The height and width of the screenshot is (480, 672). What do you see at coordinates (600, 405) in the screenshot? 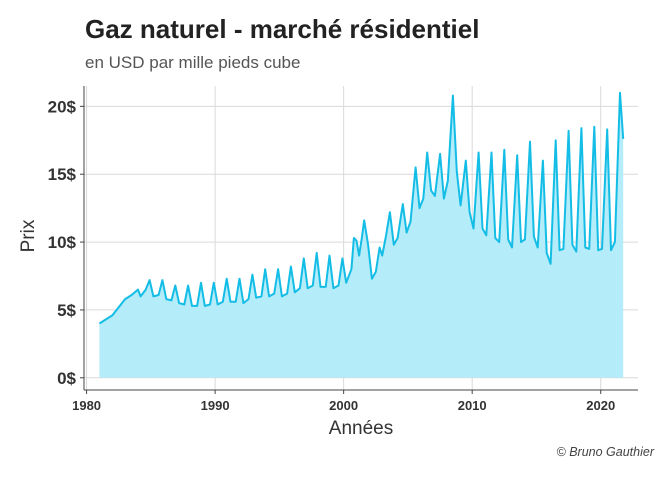
I see `x-tick-label: 2020` at bounding box center [600, 405].